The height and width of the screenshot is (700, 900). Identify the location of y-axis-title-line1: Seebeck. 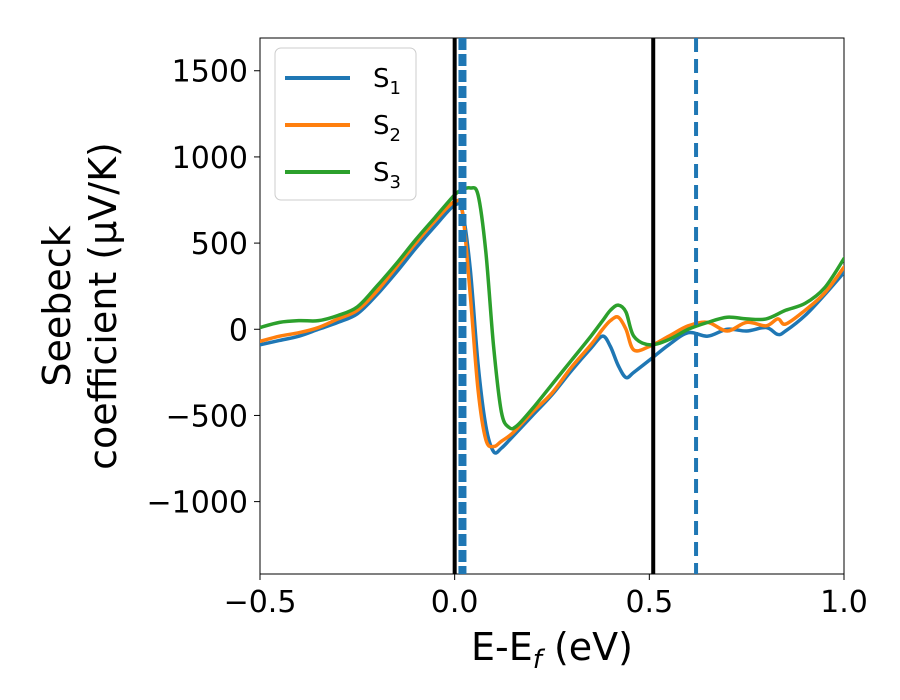
(57, 305).